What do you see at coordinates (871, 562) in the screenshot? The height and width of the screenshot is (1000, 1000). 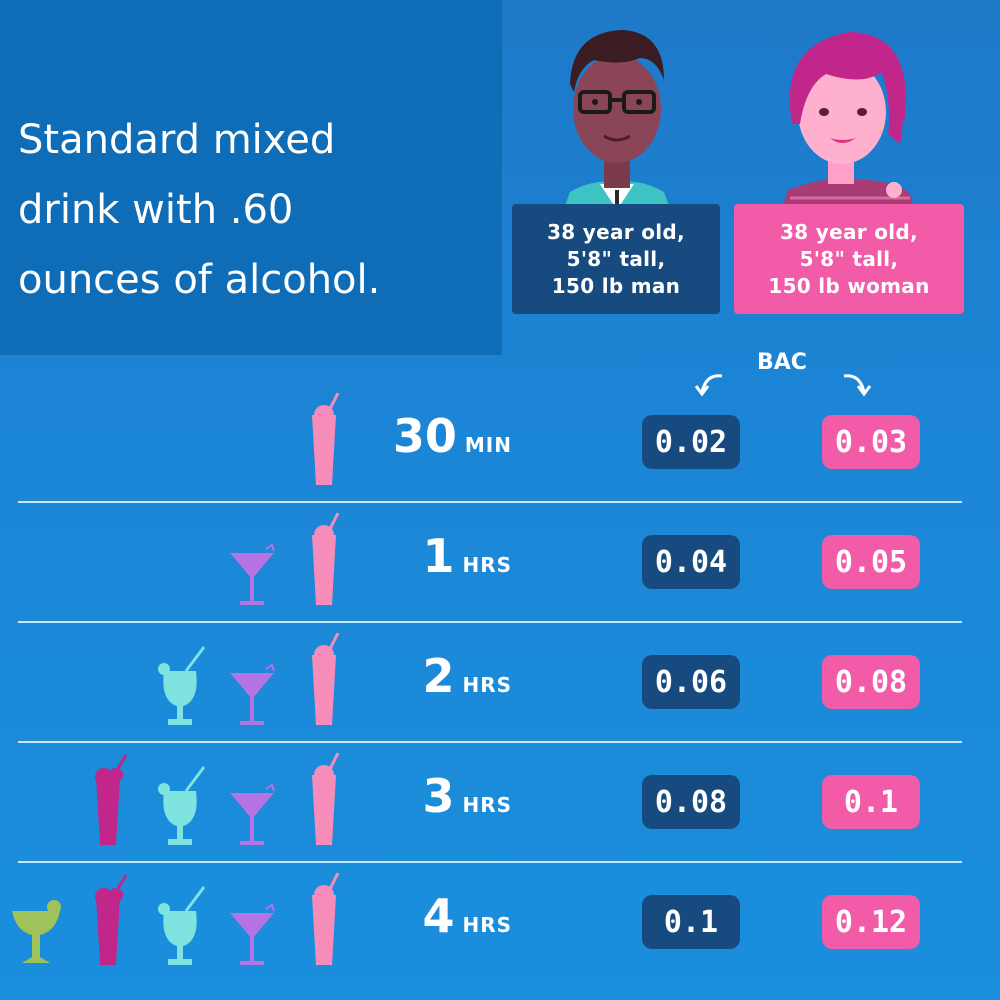 I see `woman-bac-value: 0.05` at bounding box center [871, 562].